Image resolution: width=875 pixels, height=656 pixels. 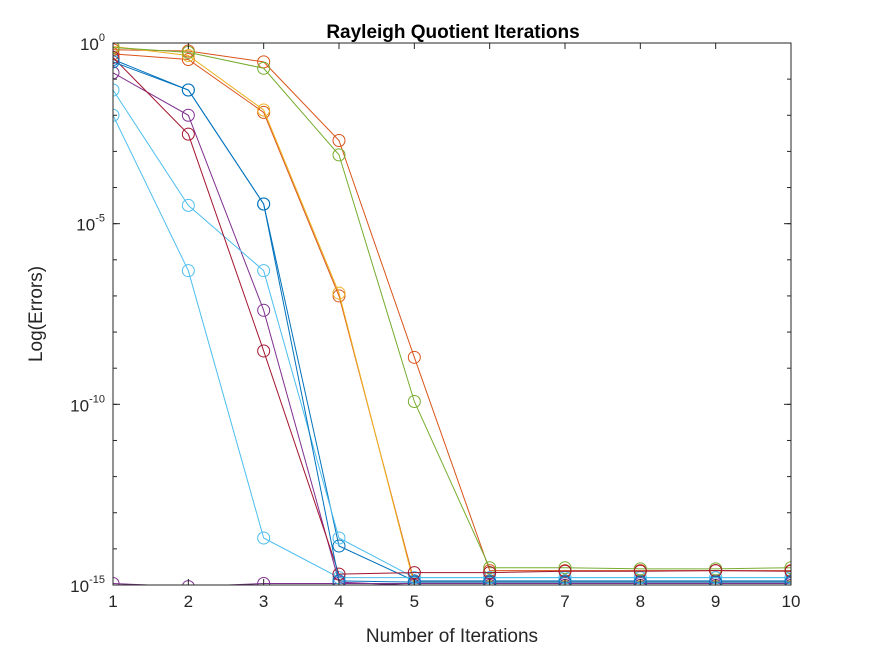 I want to click on x-tick-label: 3, so click(x=263, y=601).